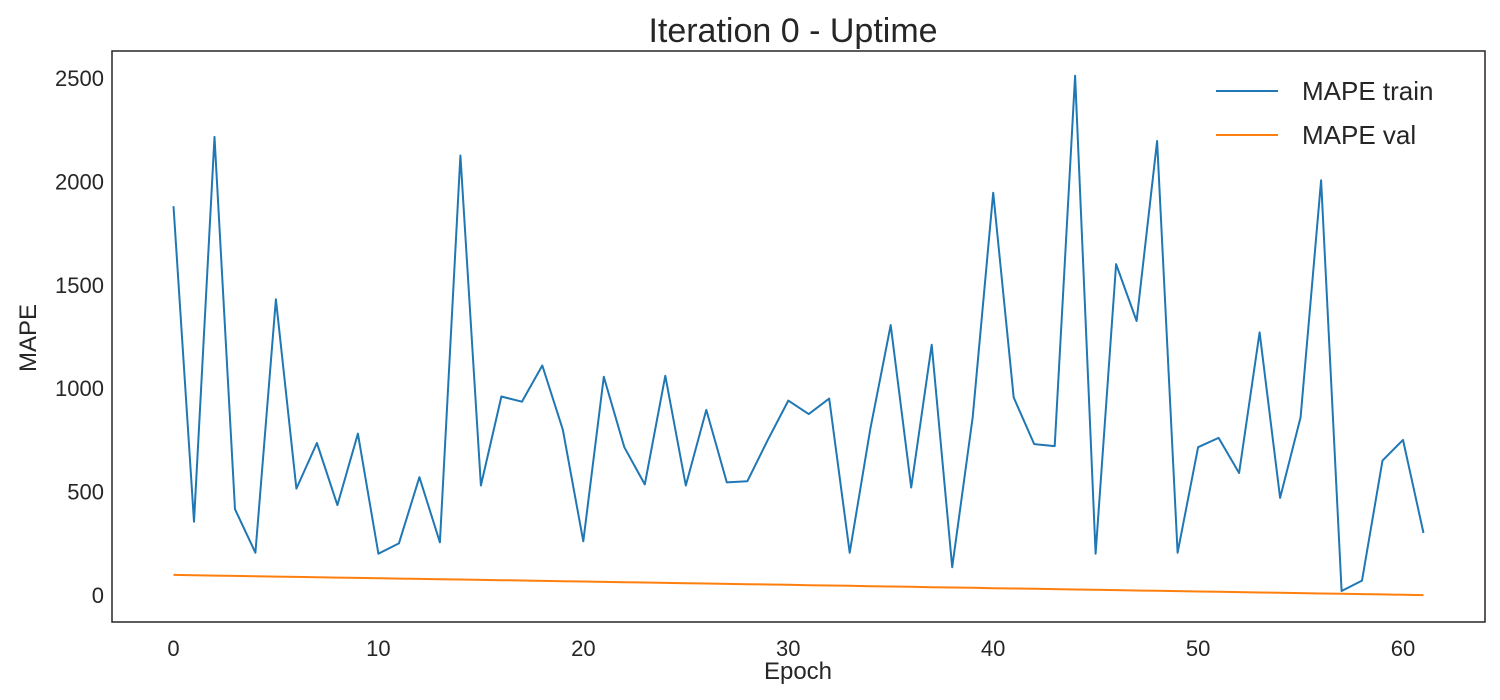 The width and height of the screenshot is (1500, 700). Describe the element at coordinates (583, 648) in the screenshot. I see `x-tick-label: 20` at that location.